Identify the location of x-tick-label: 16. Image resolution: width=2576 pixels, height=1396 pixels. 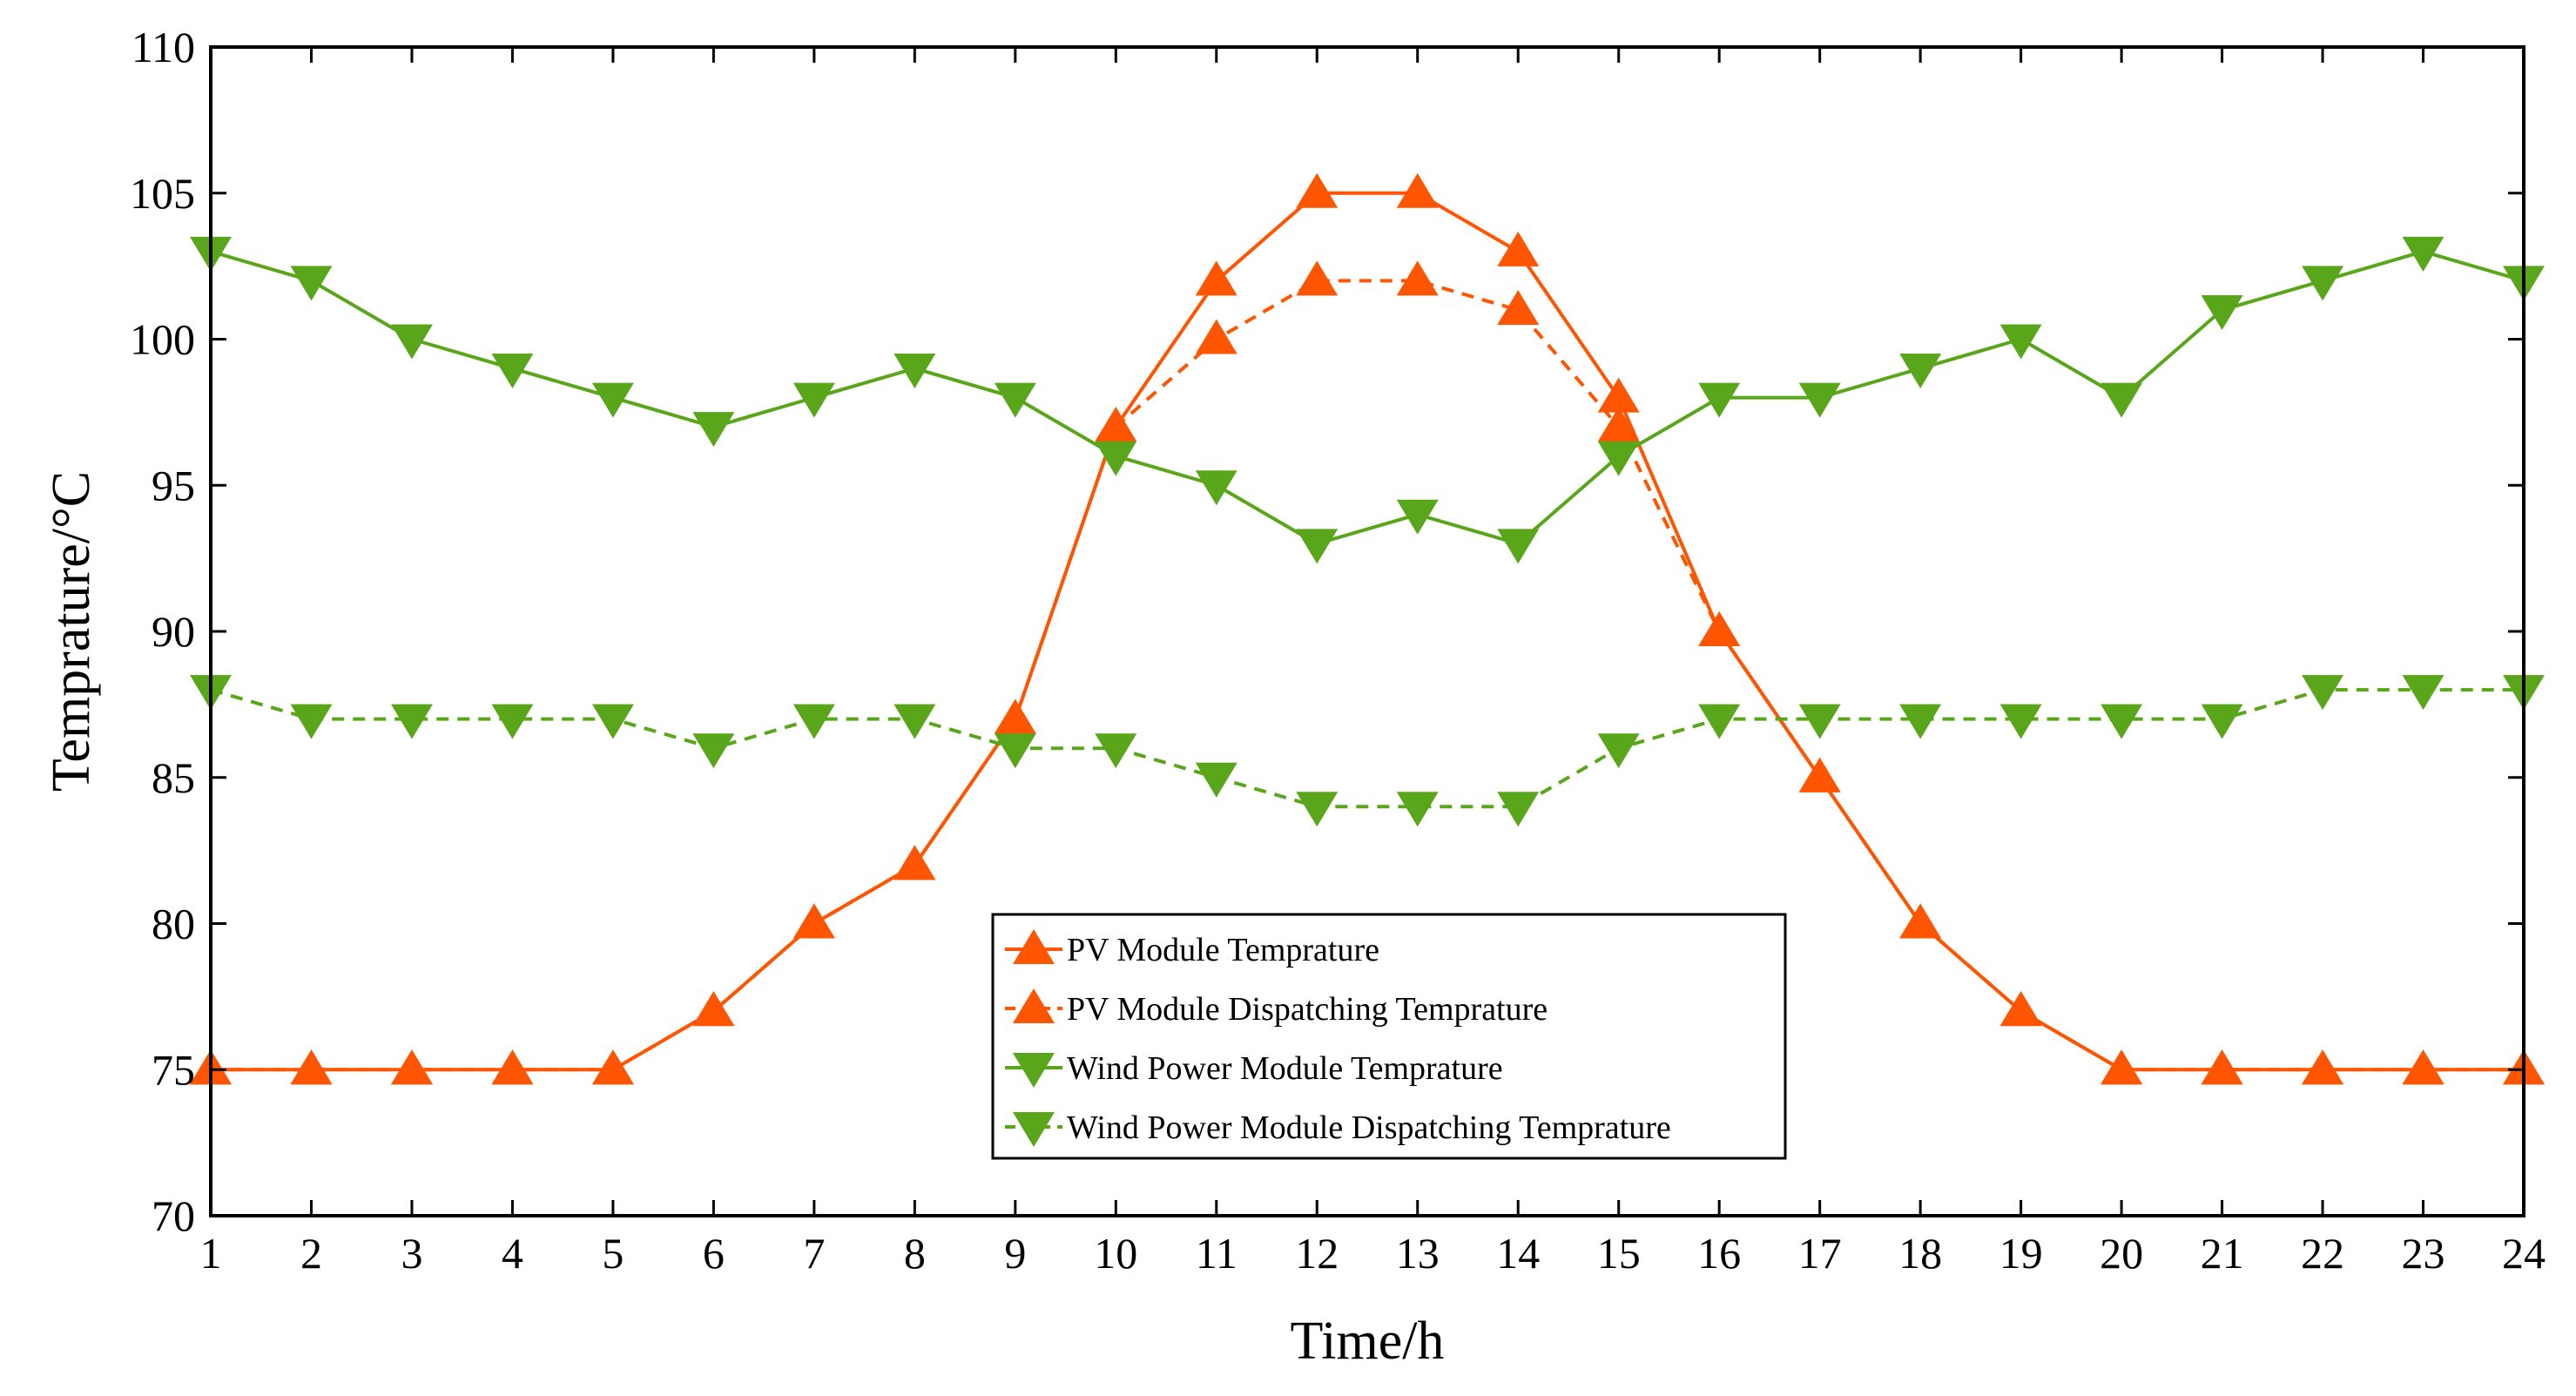
(1719, 1254).